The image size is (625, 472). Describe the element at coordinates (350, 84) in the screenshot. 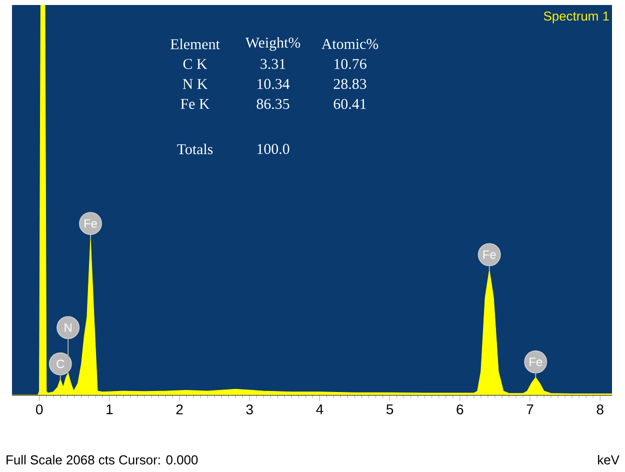

I see `annotation: 28.83` at that location.